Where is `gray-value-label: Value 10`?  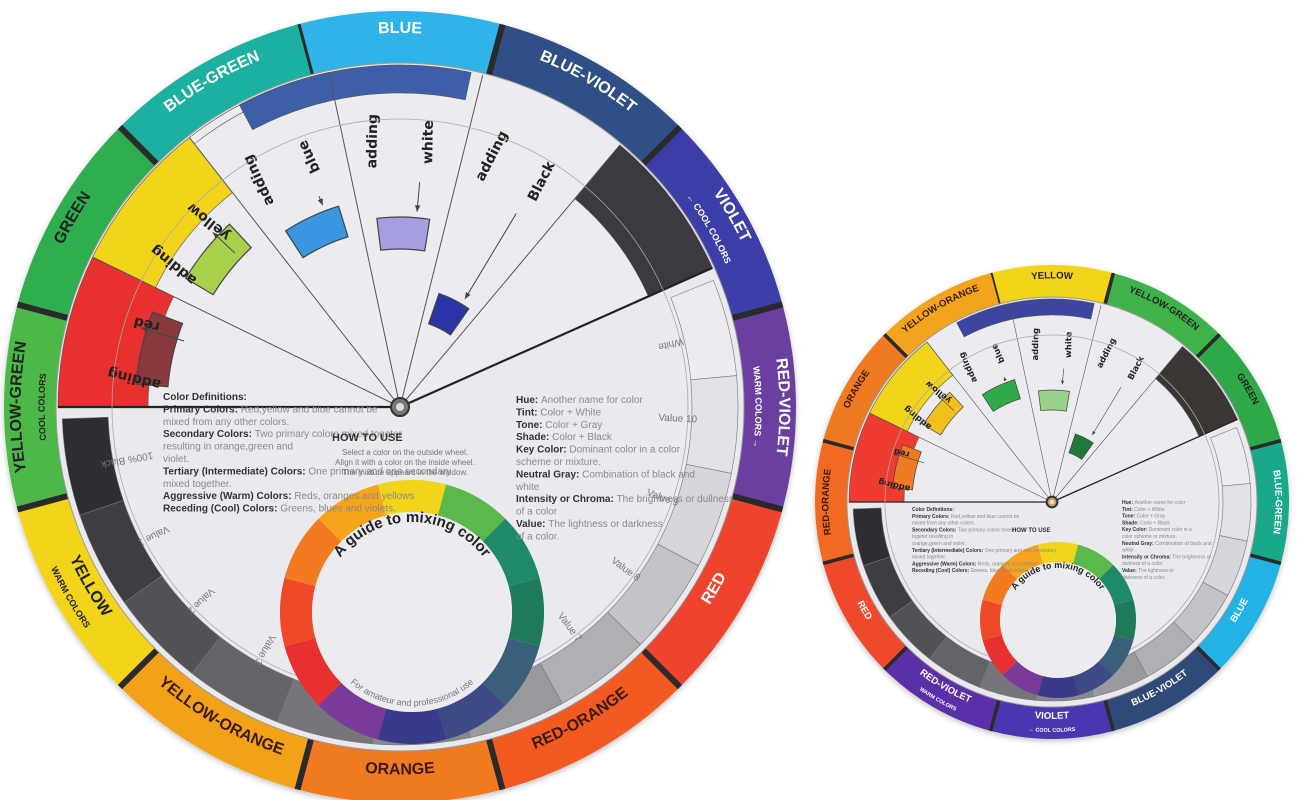 gray-value-label: Value 10 is located at coordinates (678, 419).